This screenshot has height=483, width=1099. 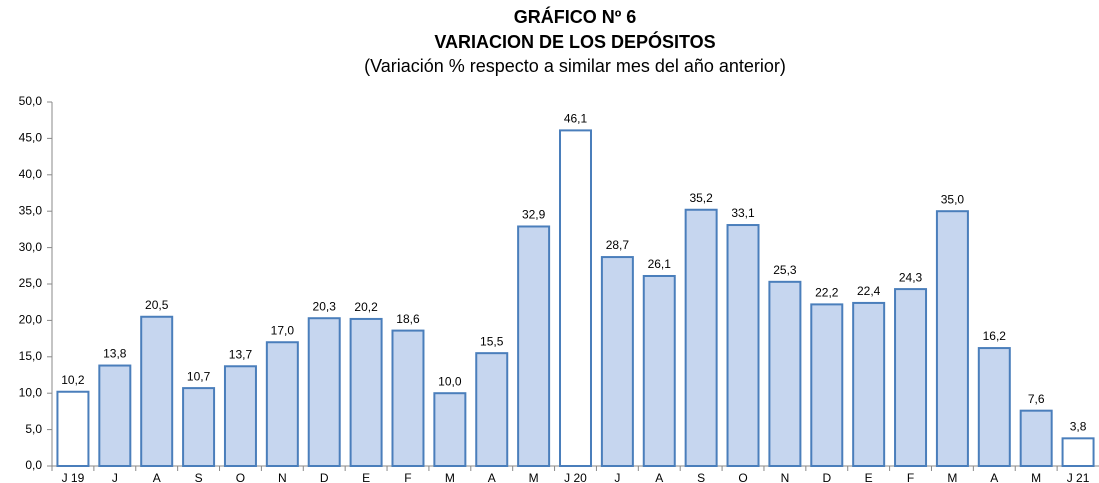 I want to click on x-tick-label: J 20, so click(x=575, y=477).